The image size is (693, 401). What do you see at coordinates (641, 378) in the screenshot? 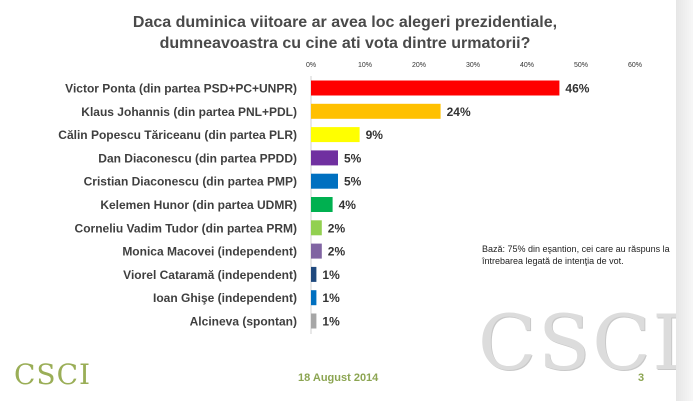
I see `page-number: 3` at bounding box center [641, 378].